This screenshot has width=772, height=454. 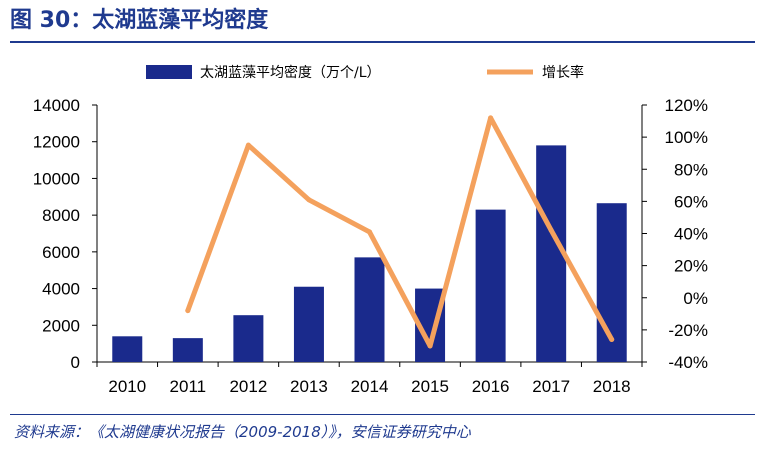 I want to click on right-tick-label: 0%, so click(x=695, y=298).